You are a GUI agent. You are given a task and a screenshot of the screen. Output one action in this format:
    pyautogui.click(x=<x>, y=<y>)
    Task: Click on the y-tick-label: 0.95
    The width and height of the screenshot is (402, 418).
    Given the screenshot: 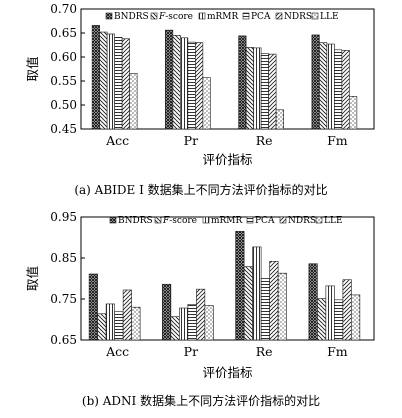 What is the action you would take?
    pyautogui.click(x=63, y=217)
    